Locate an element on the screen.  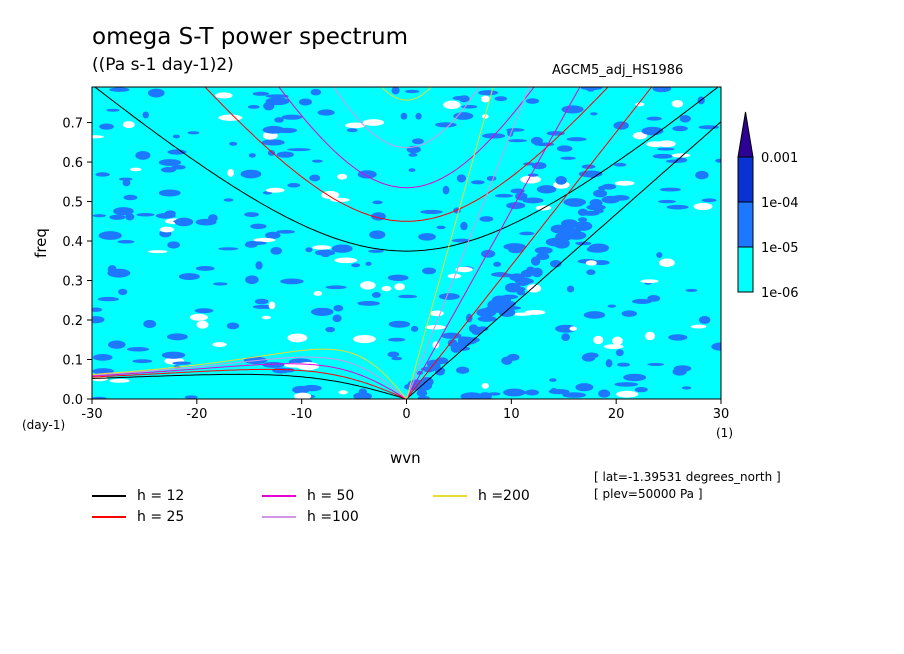
chart-title: omega S-T power spectrum is located at coordinates (250, 37).